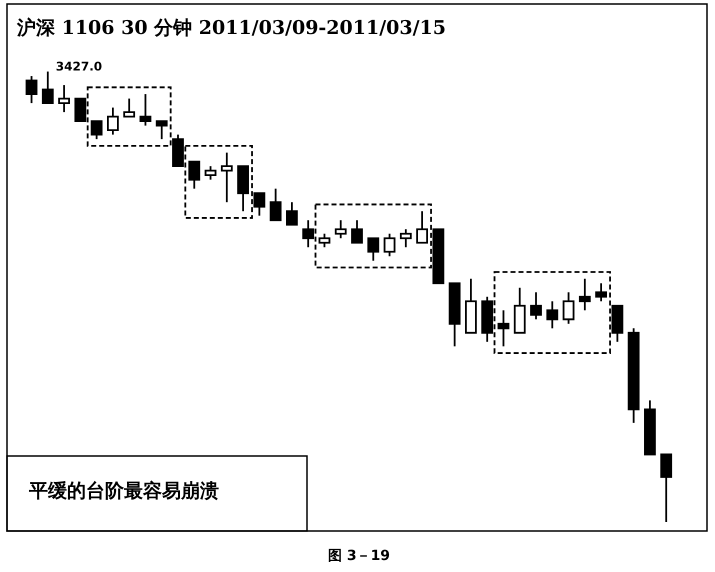  Describe the element at coordinates (231, 28) in the screenshot. I see `chart-title: 沪深 1106 30 分钟 2011/03/09-2011/03/15` at that location.